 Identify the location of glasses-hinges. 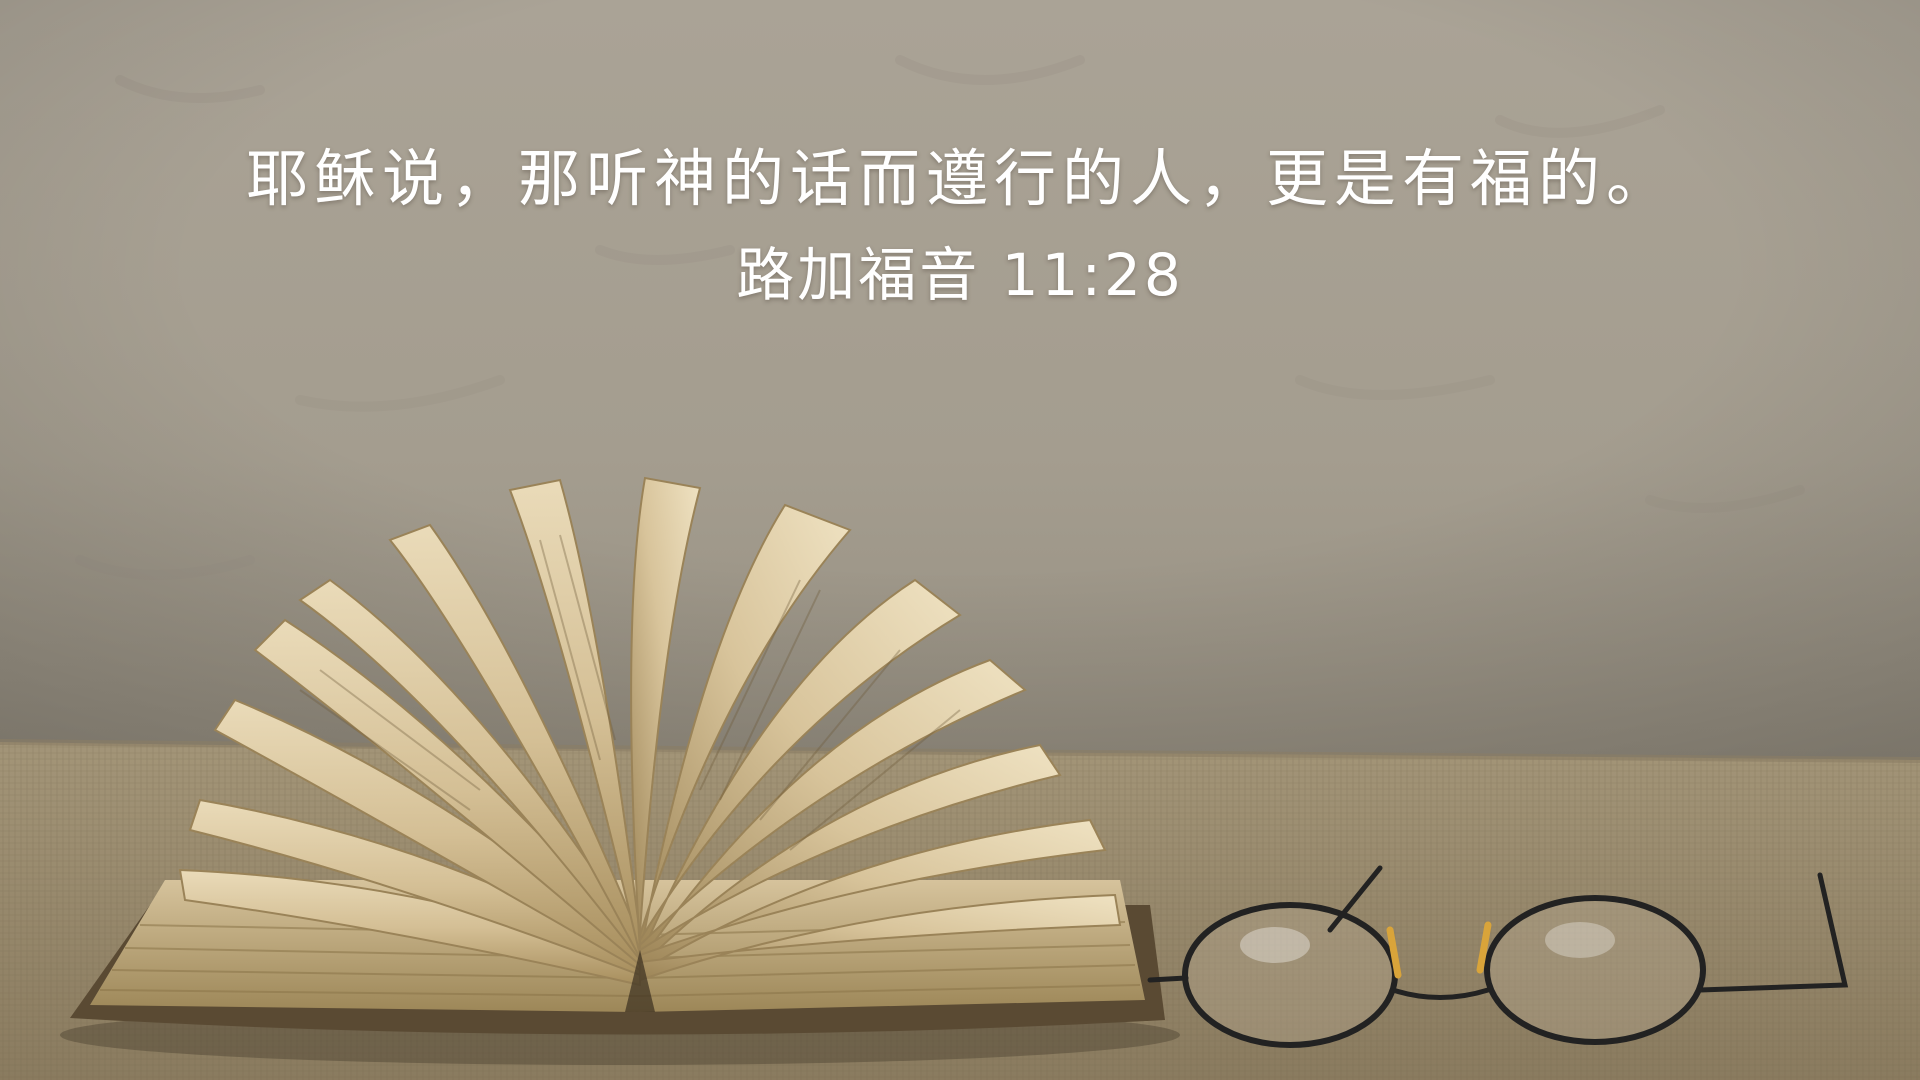
(1439, 950).